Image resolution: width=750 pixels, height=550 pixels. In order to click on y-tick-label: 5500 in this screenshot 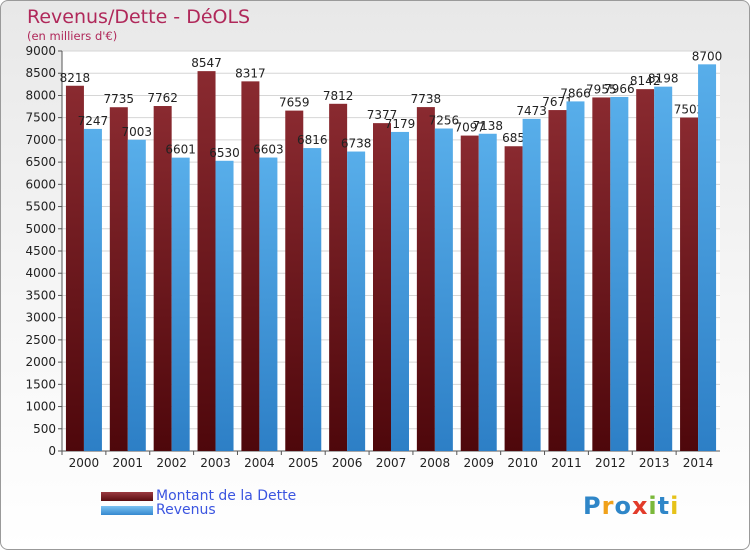, I will do `click(40, 207)`.